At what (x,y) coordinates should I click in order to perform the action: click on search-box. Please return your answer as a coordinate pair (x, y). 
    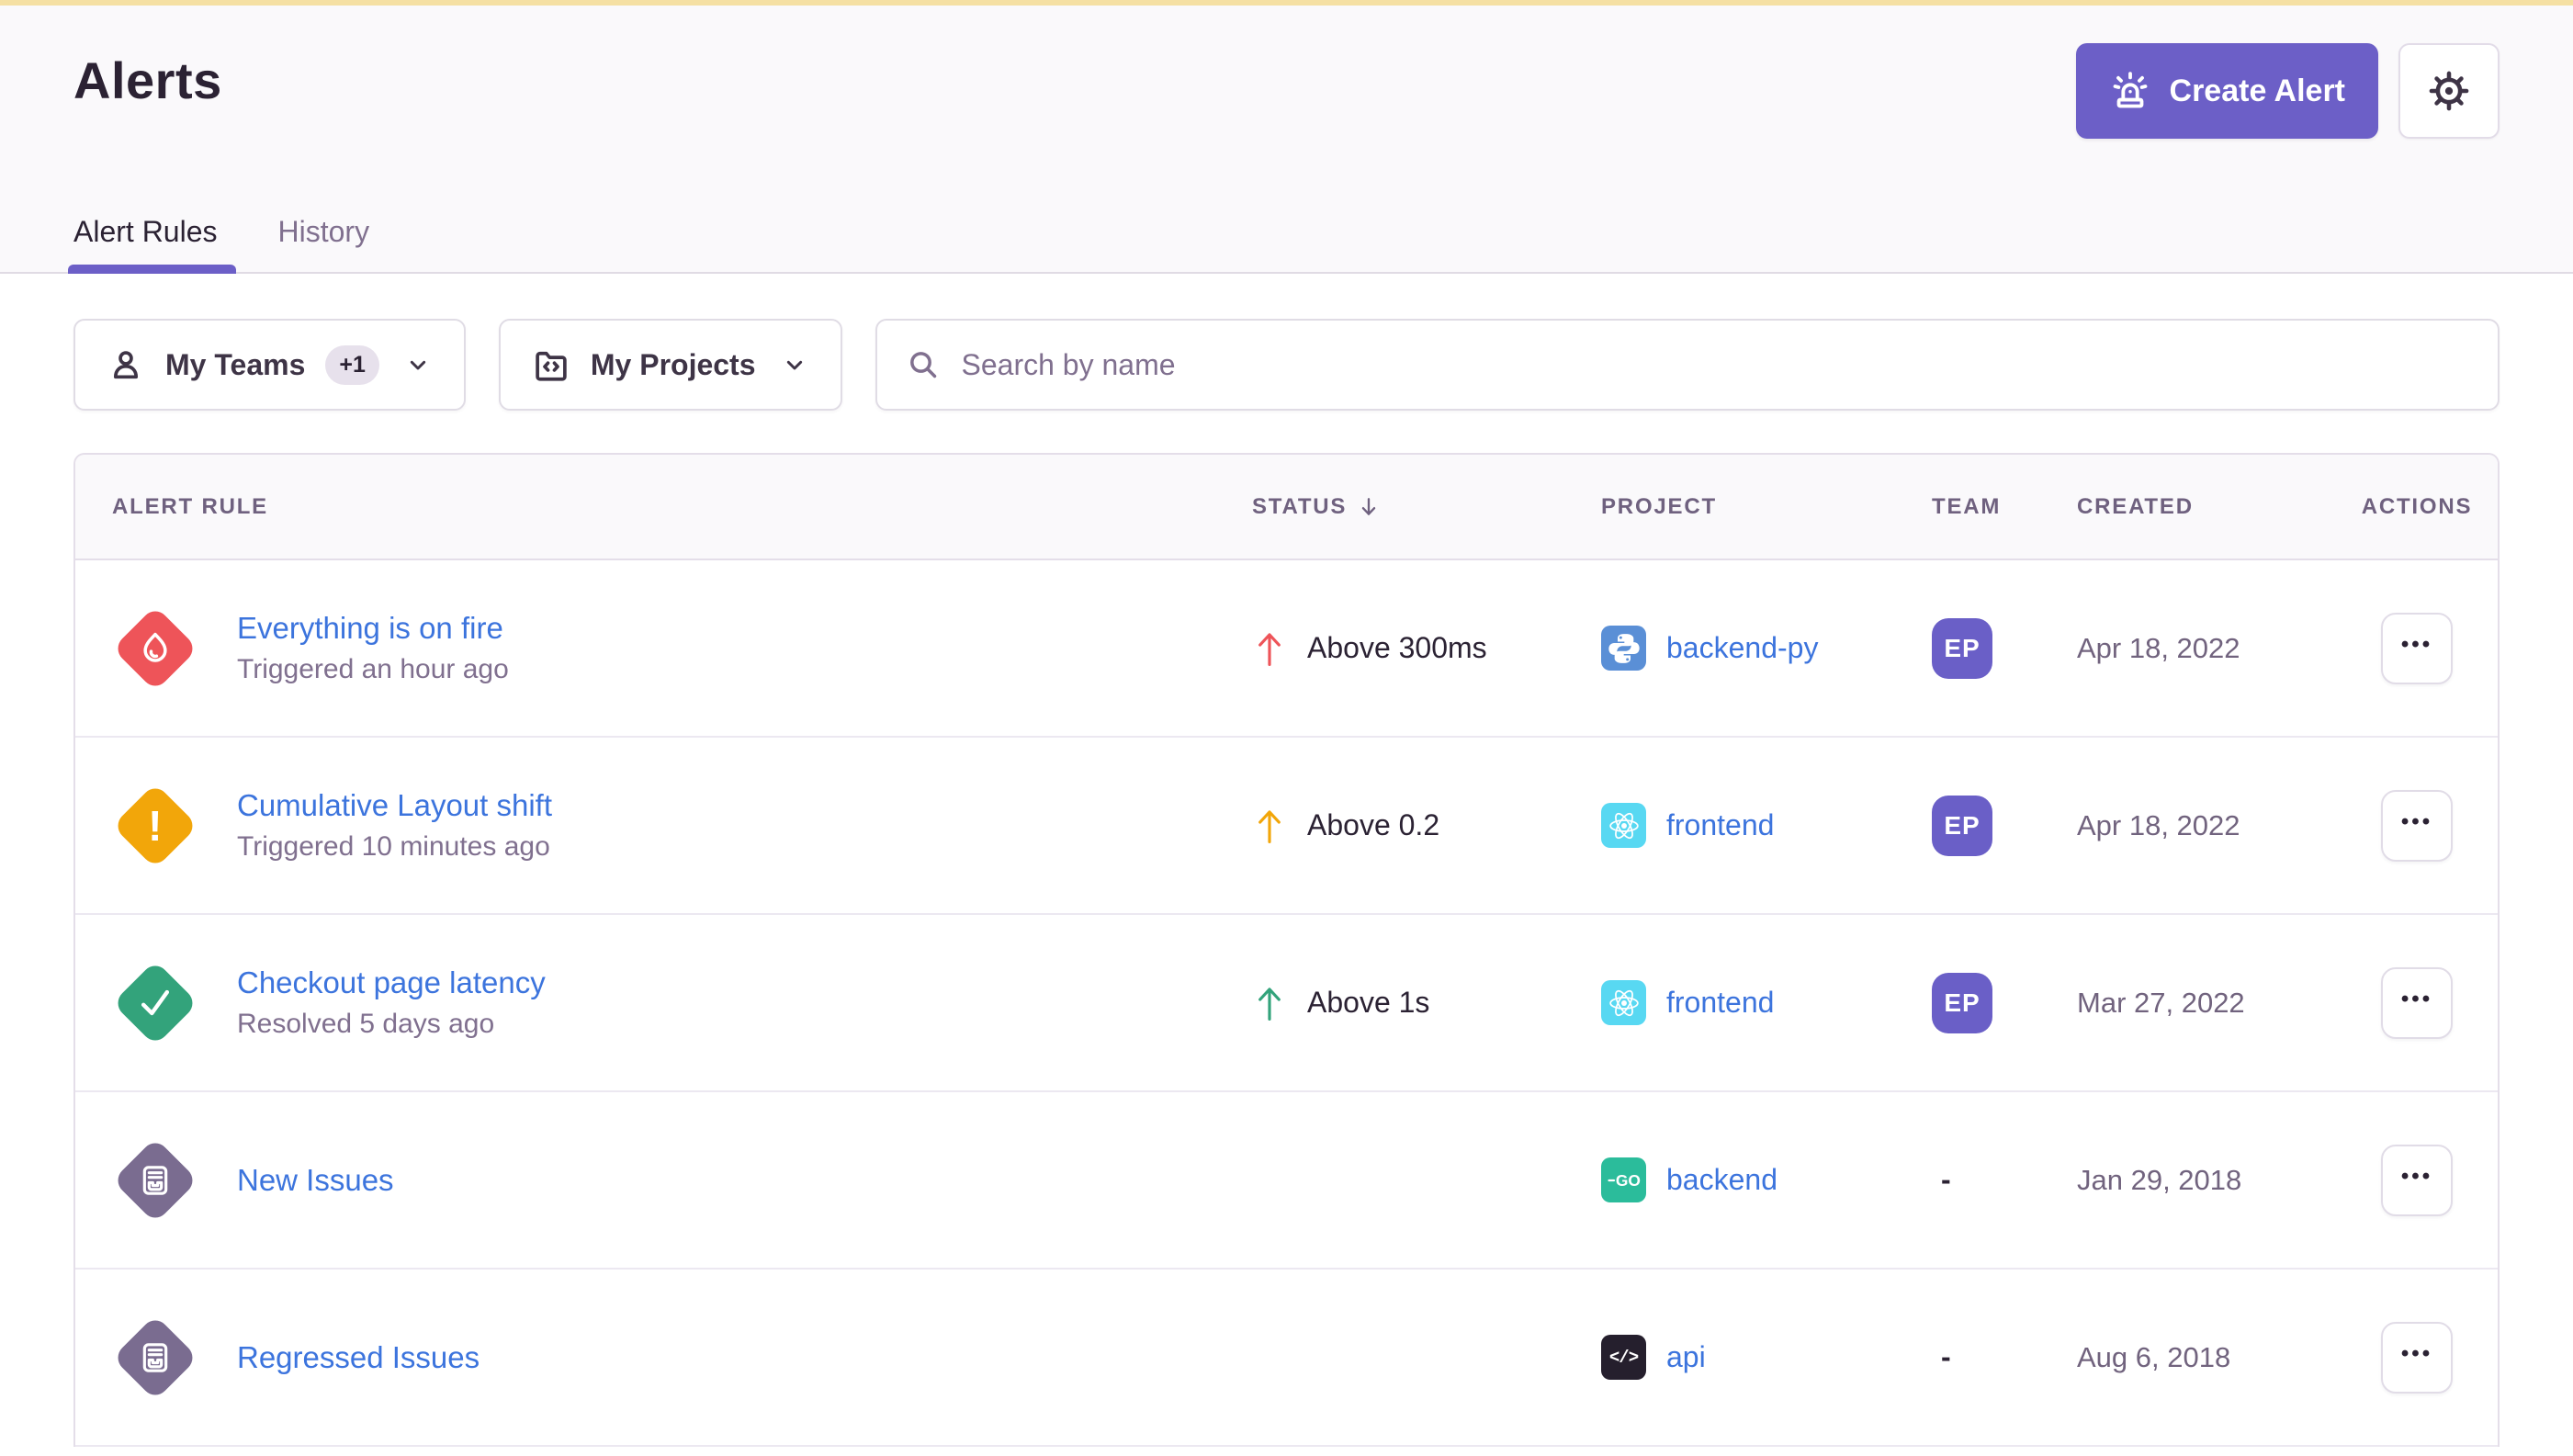
    Looking at the image, I should click on (1687, 365).